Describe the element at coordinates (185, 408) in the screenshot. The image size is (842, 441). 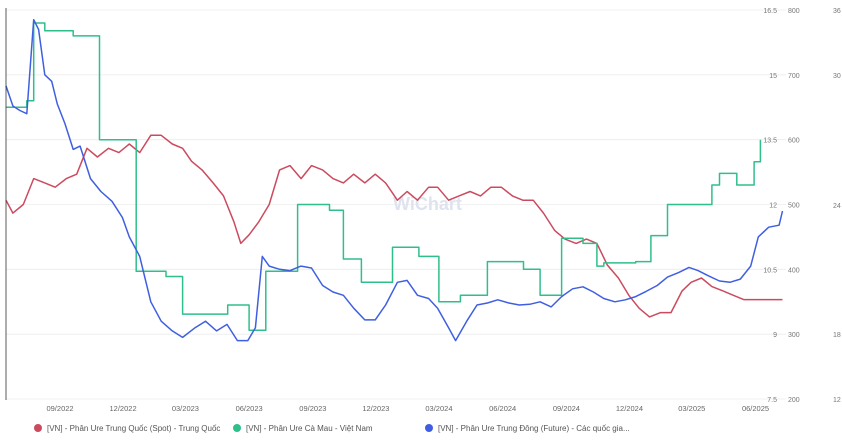
I see `x-tick-label: 03/2023` at that location.